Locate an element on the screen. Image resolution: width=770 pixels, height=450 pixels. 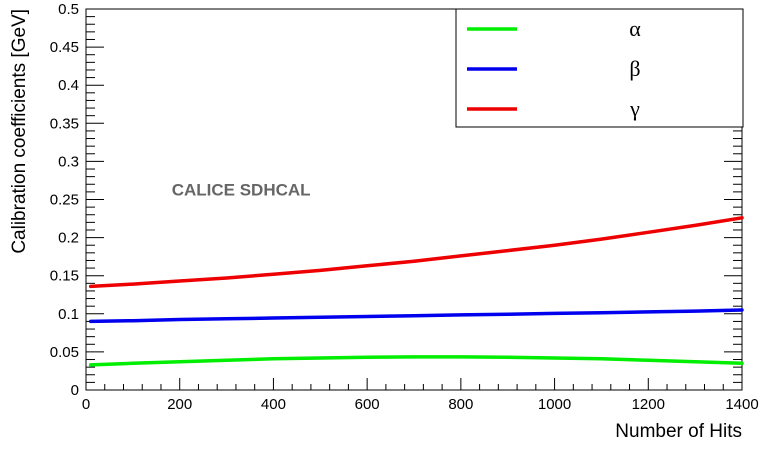
y-tick-label: 0.15 is located at coordinates (64, 276).